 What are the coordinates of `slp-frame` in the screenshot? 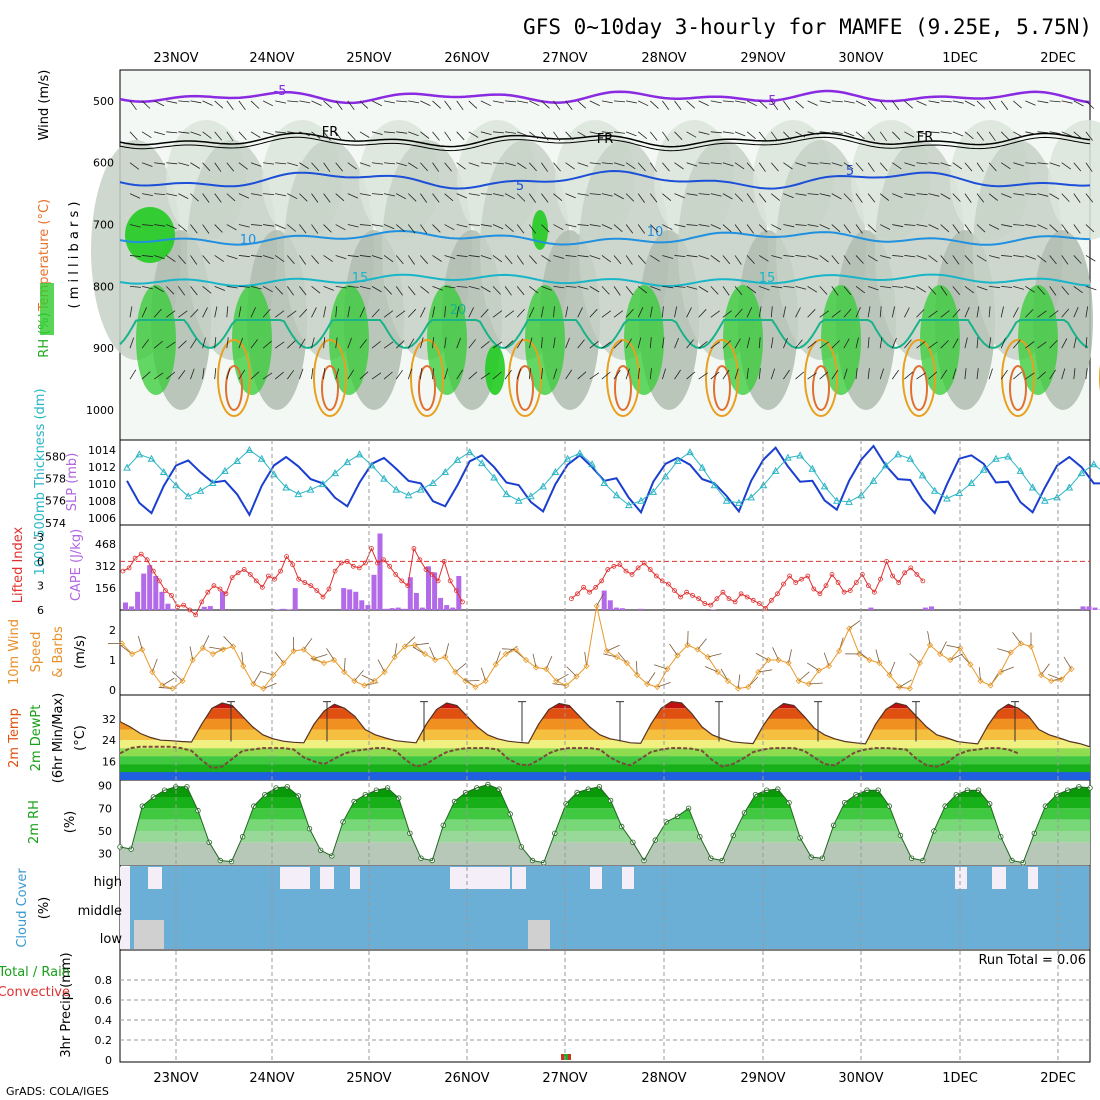 It's located at (605, 482).